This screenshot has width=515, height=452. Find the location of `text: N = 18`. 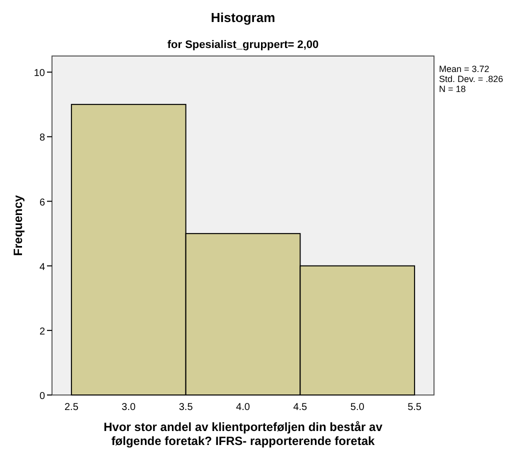

text: N = 18 is located at coordinates (452, 89).